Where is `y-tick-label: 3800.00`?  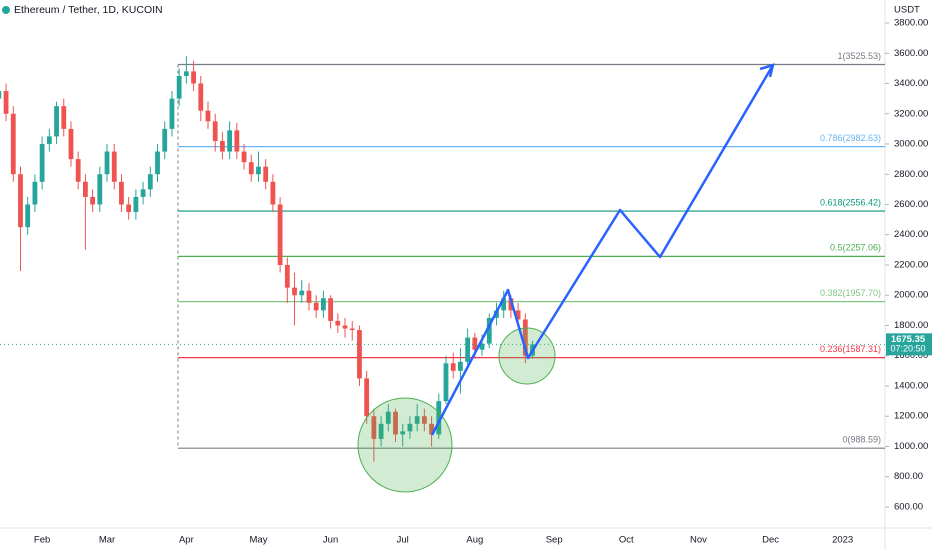 y-tick-label: 3800.00 is located at coordinates (911, 23).